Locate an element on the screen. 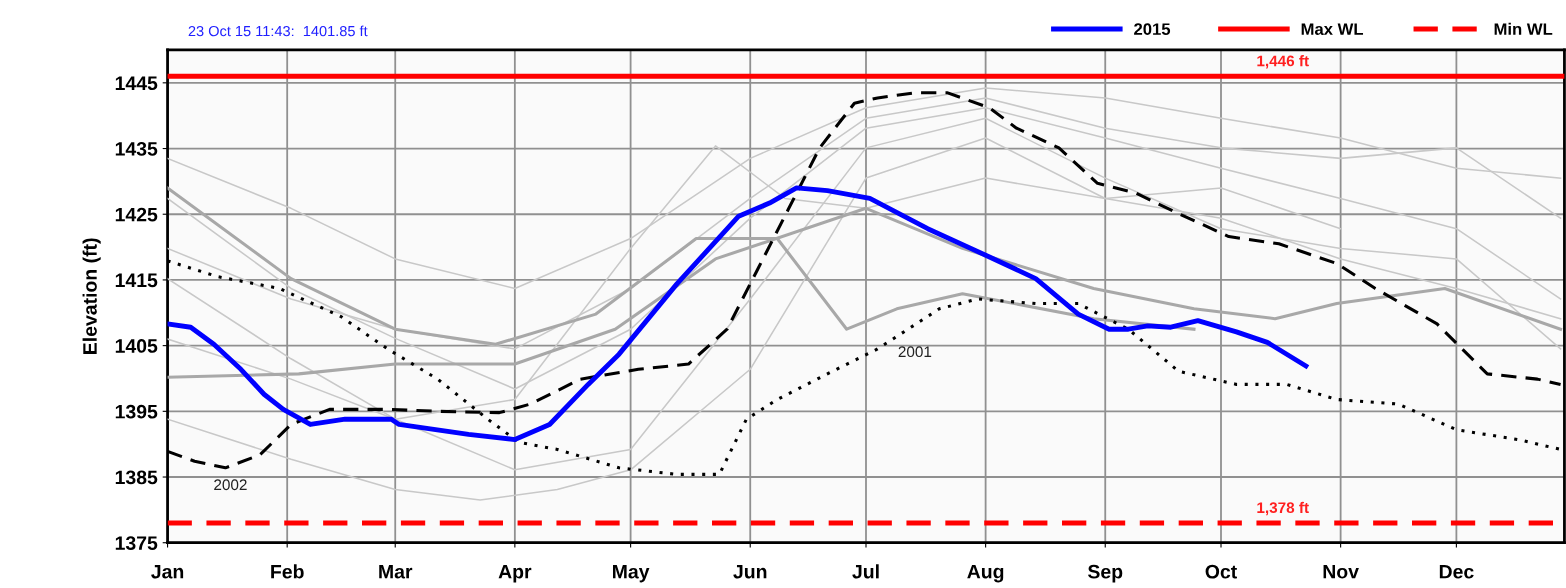 Image resolution: width=1566 pixels, height=588 pixels. y-tick-label: 1375 is located at coordinates (136, 543).